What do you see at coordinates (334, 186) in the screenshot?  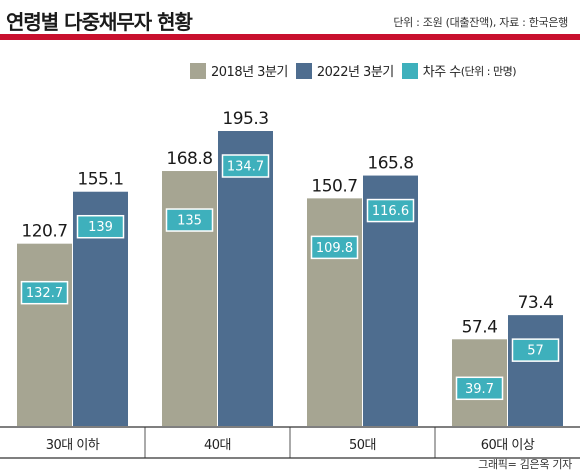 I see `value-label-2018: 150.7` at bounding box center [334, 186].